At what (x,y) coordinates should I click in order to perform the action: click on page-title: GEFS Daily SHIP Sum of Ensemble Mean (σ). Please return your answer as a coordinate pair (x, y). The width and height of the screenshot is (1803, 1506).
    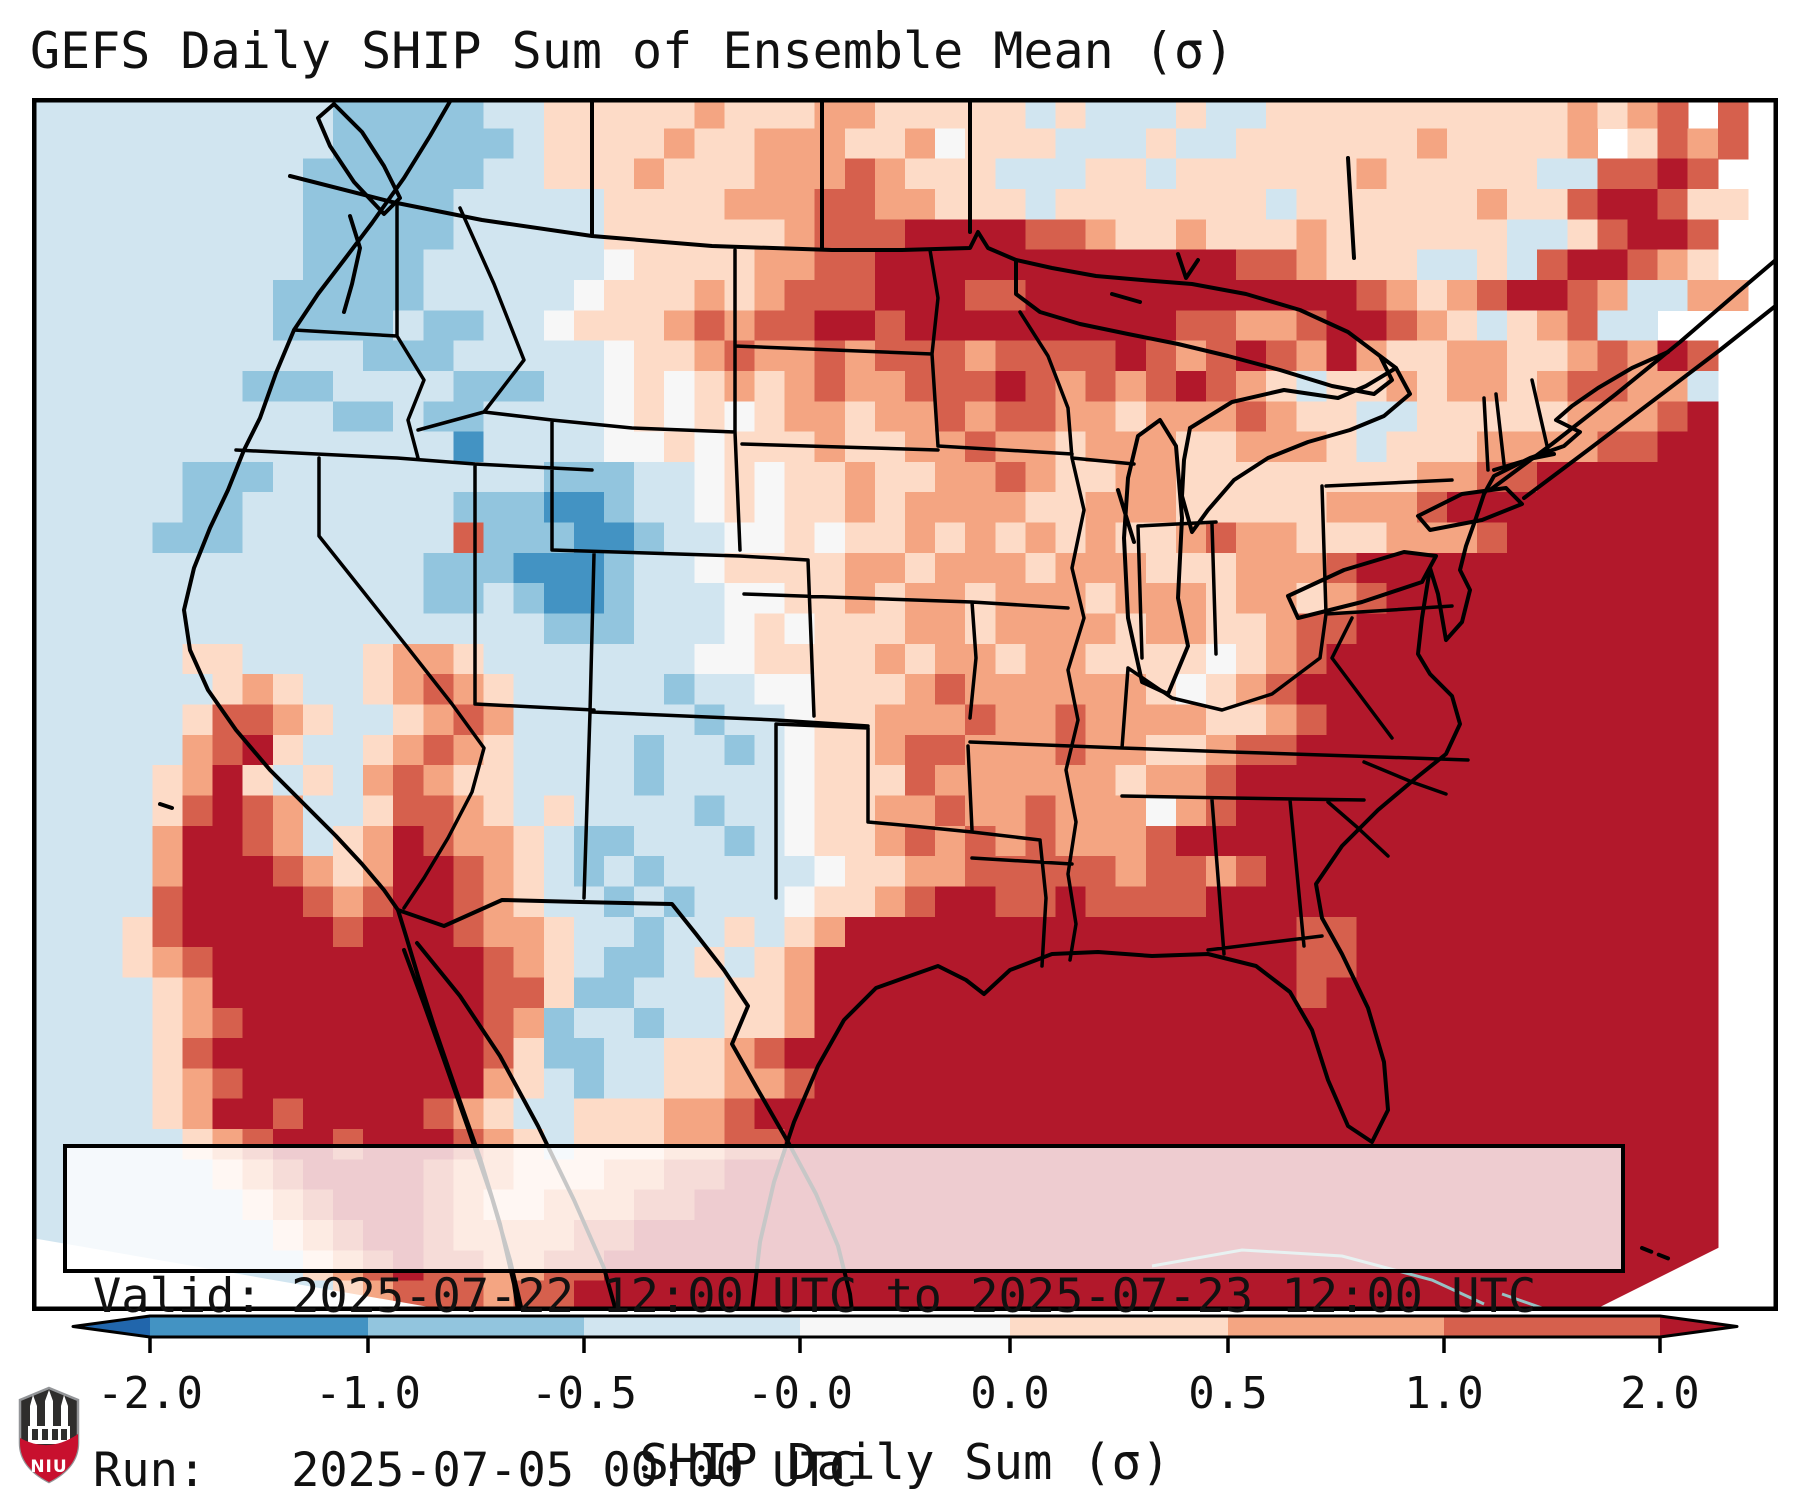
    Looking at the image, I should click on (632, 51).